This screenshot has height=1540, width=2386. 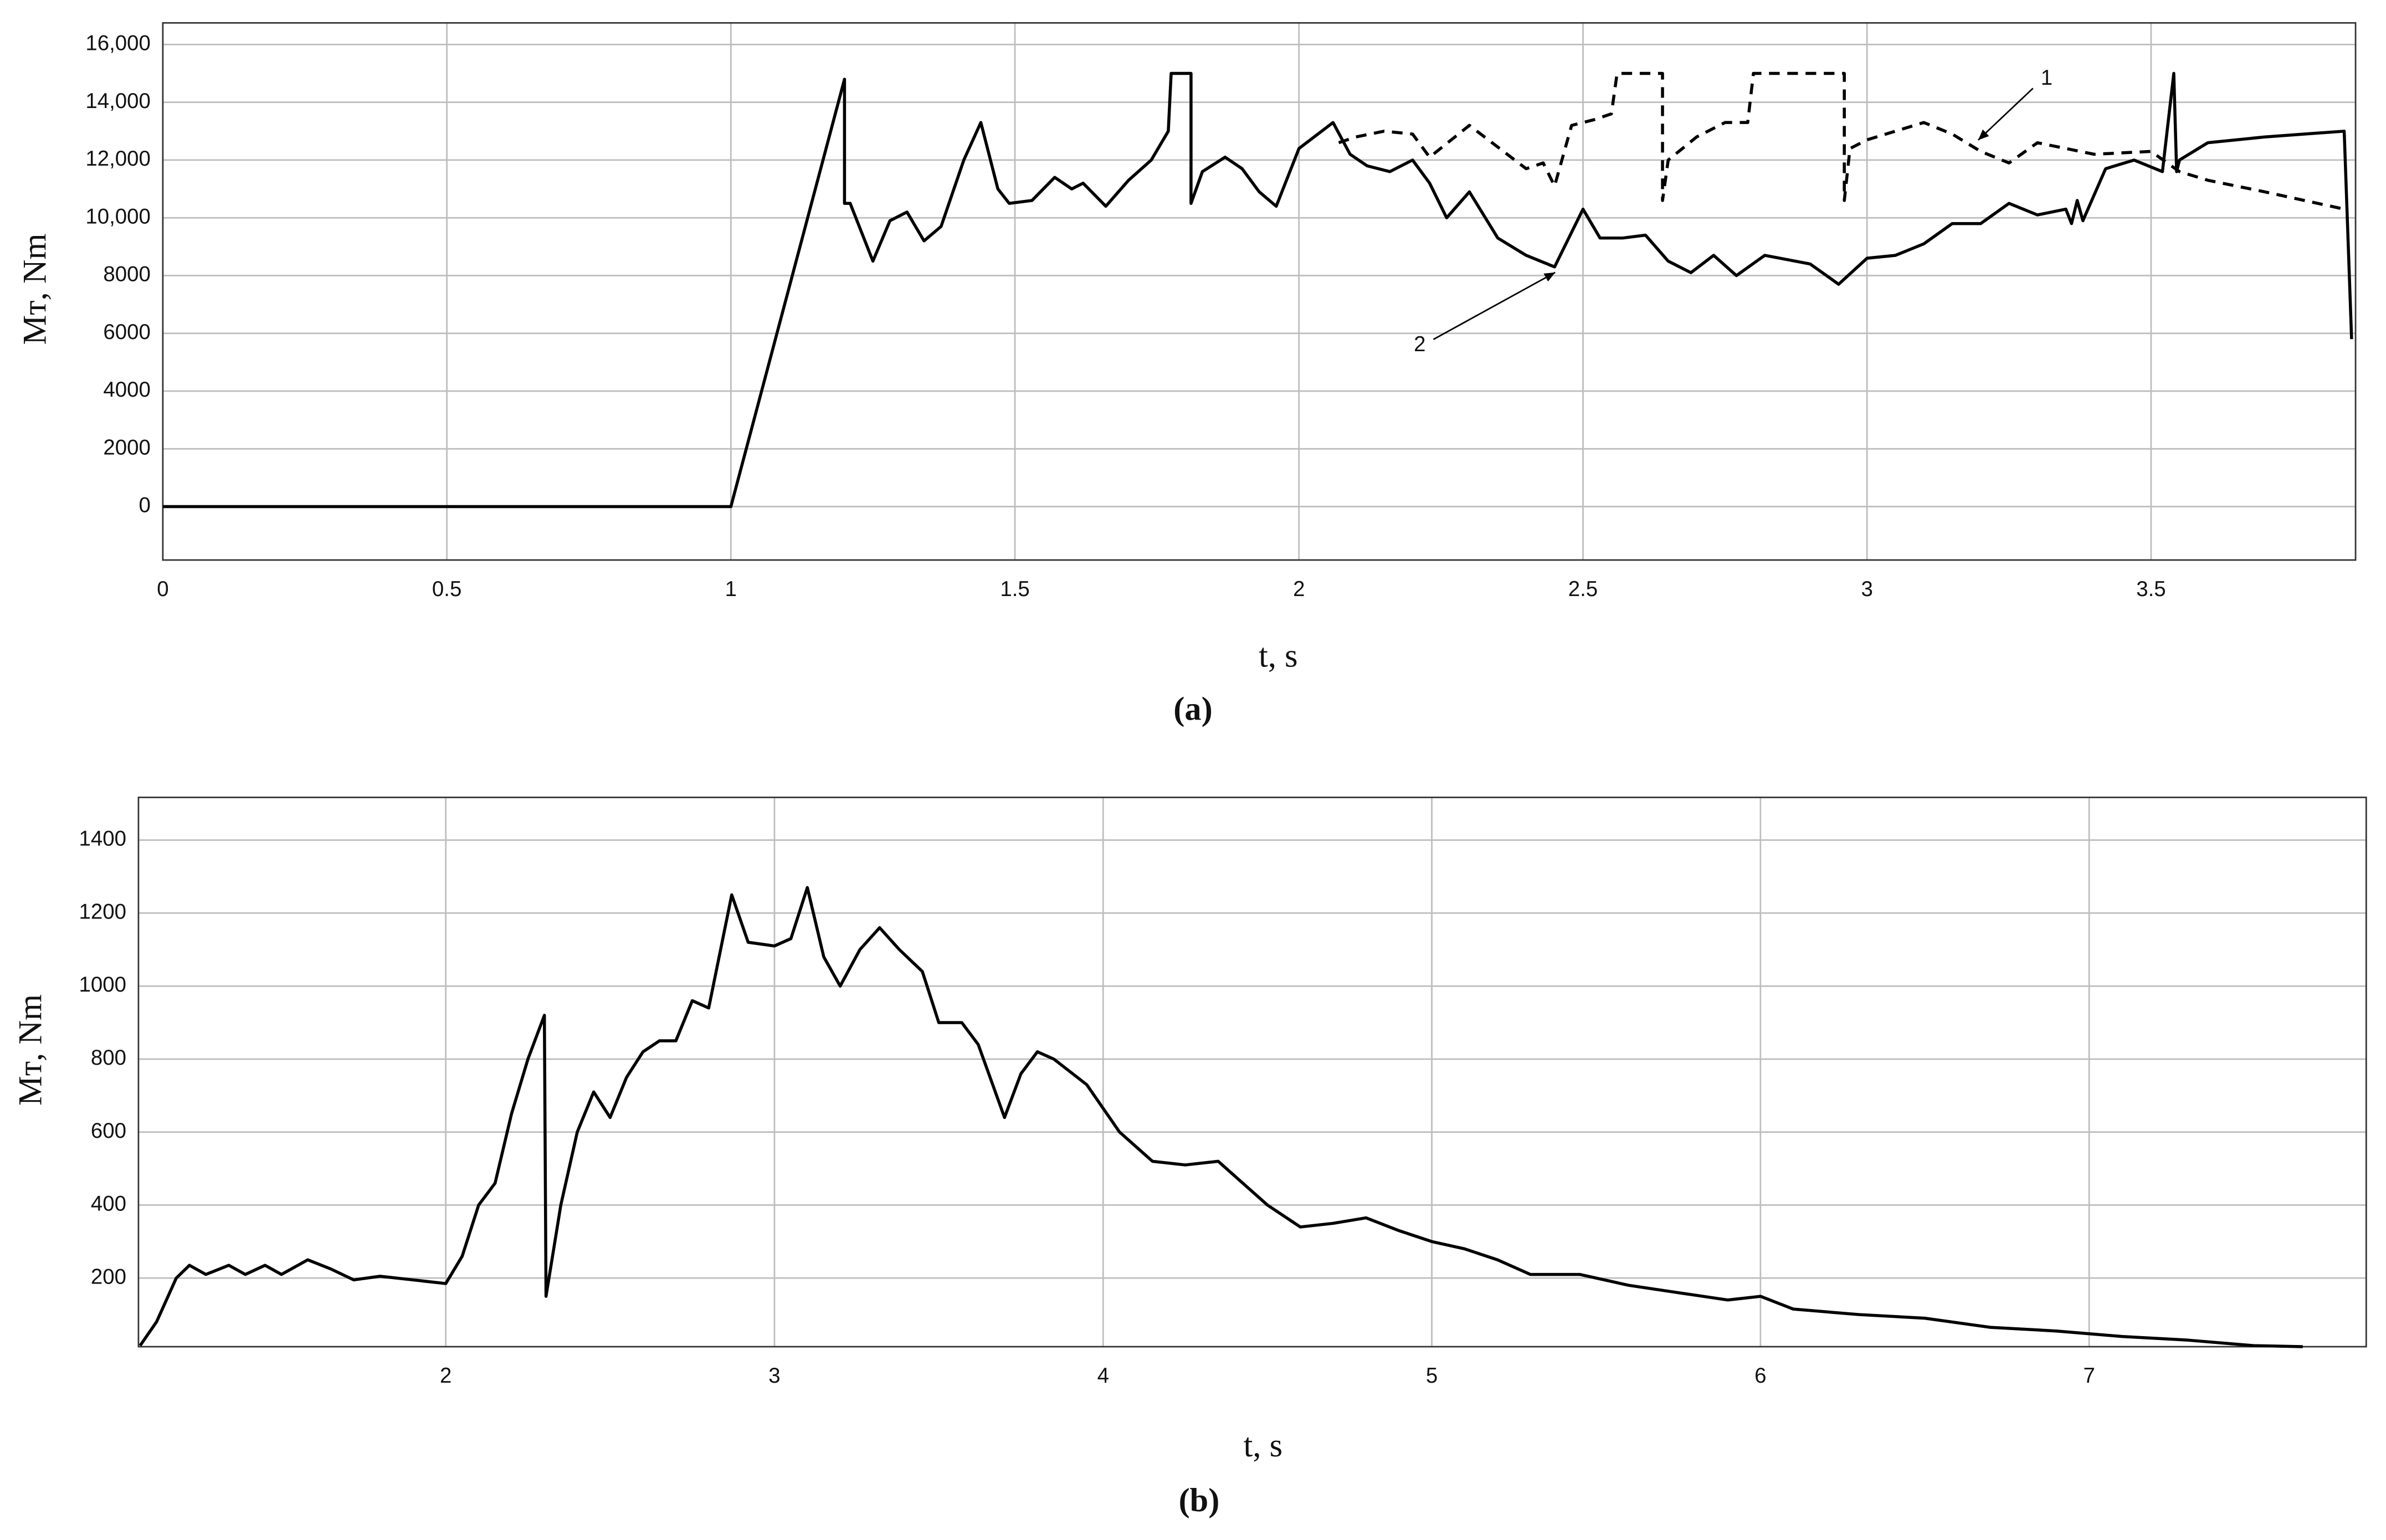 What do you see at coordinates (2047, 78) in the screenshot?
I see `series-label: 1` at bounding box center [2047, 78].